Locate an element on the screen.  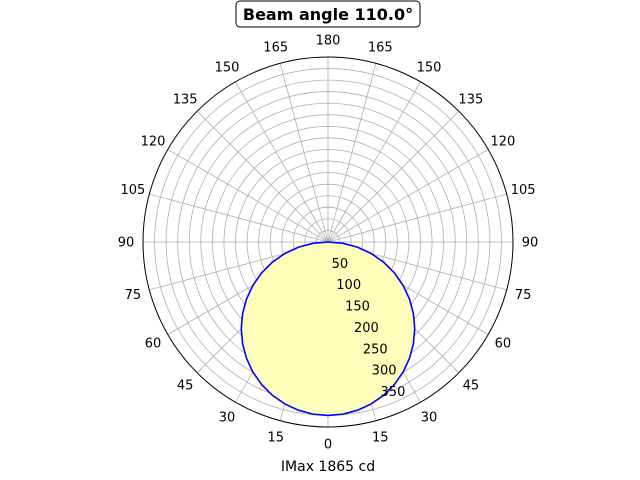
angle-tick-label: 0 is located at coordinates (328, 445).